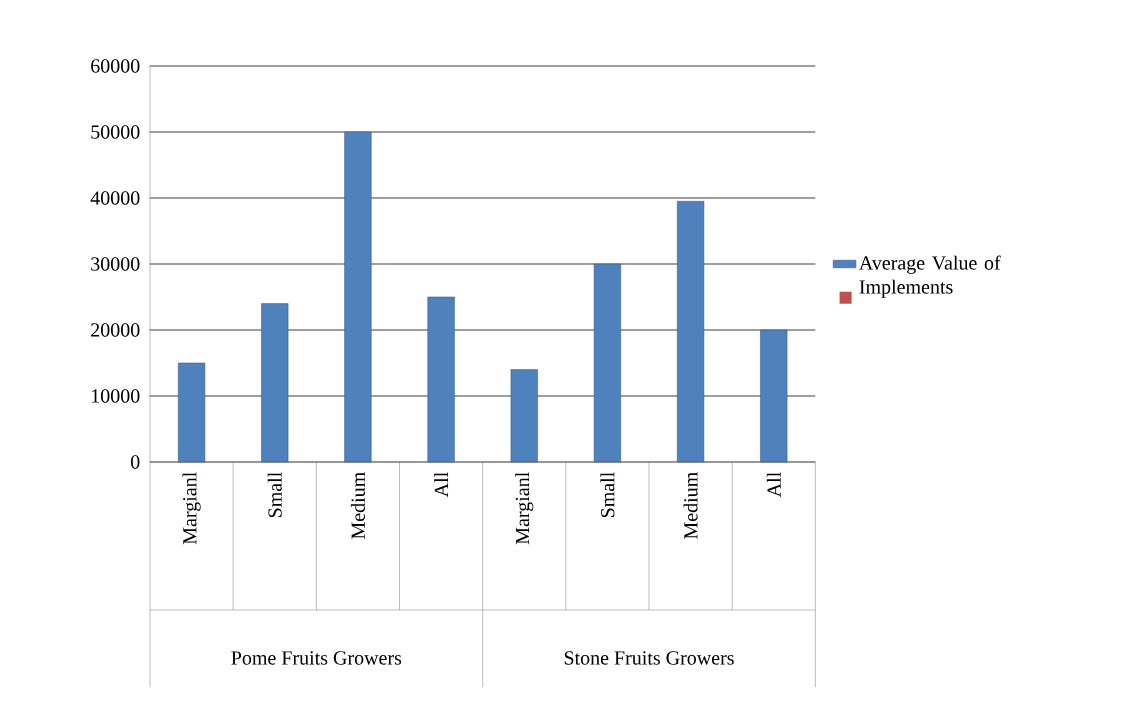 This screenshot has width=1136, height=702. Describe the element at coordinates (316, 658) in the screenshot. I see `text: Pome Fruits Growers` at that location.